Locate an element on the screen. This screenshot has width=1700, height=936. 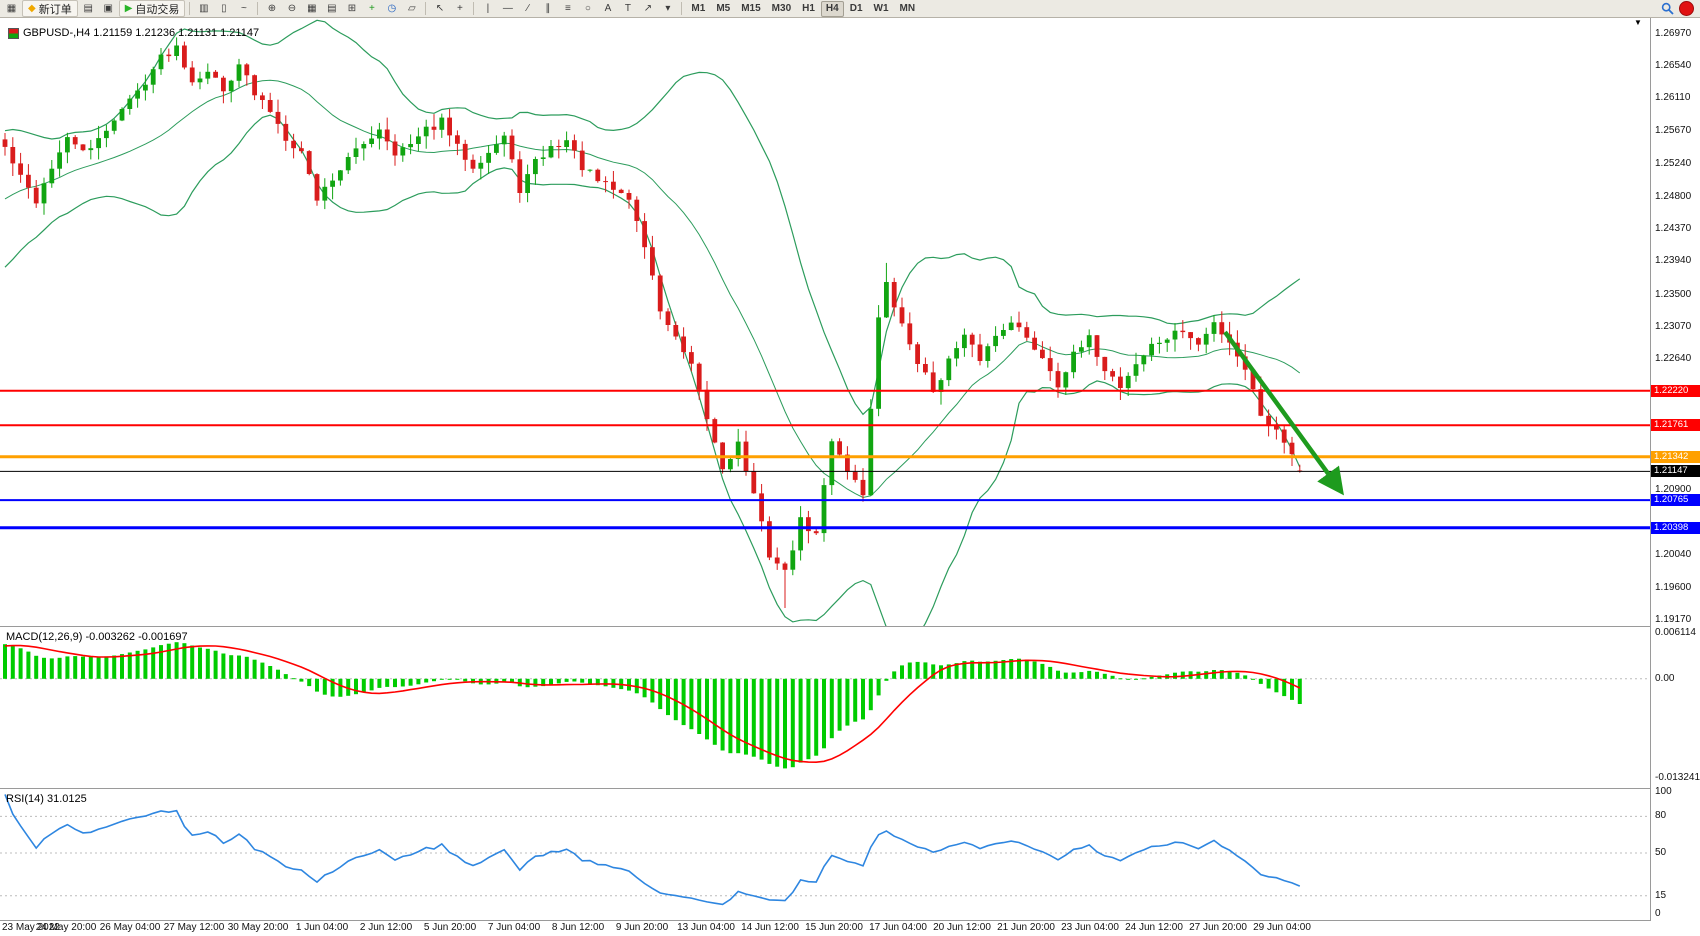
tile-windows-icon: ▦ is located at coordinates (311, 8).